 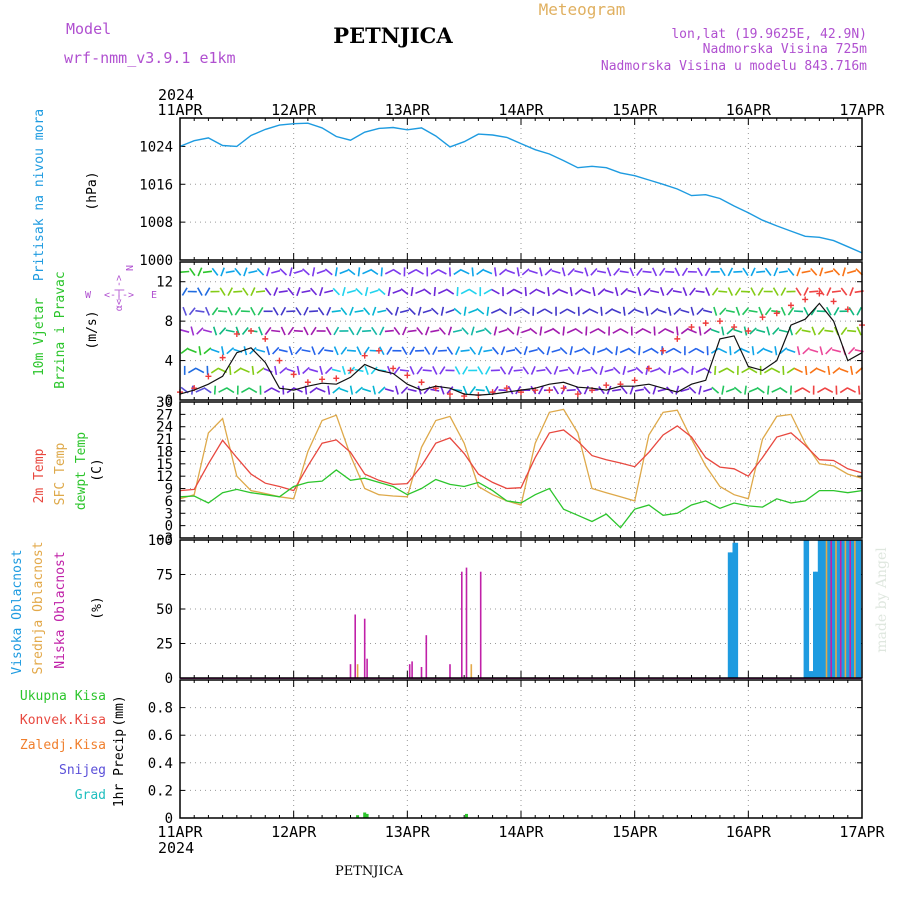 I want to click on panel-frame, so click(x=521, y=189).